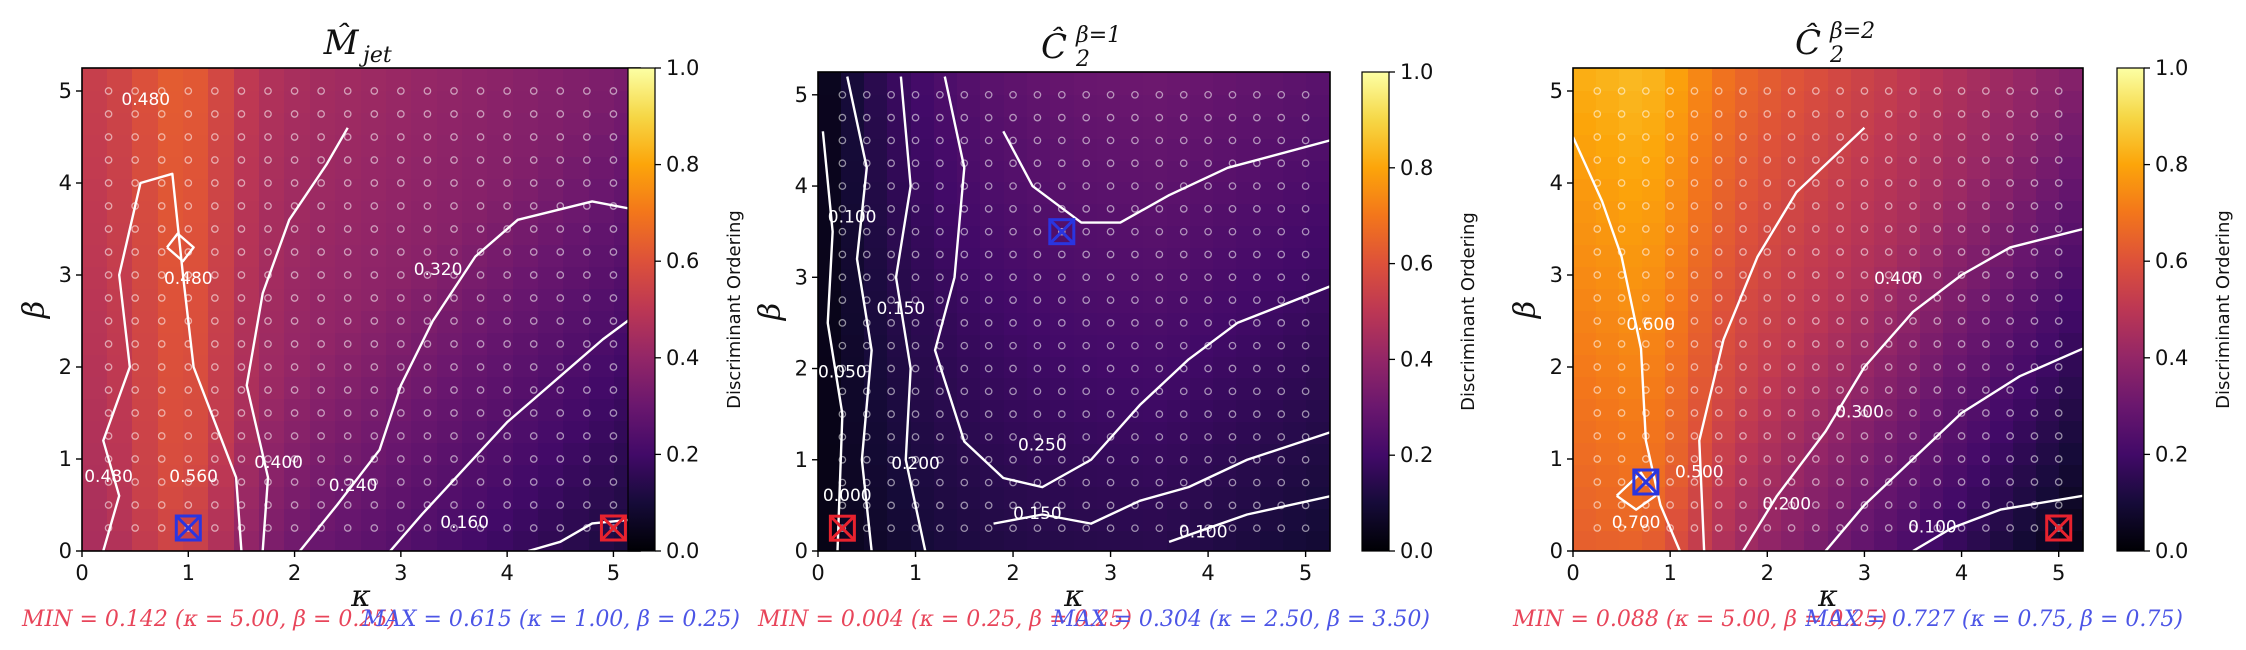 This screenshot has width=2246, height=650. I want to click on colorbar-tick-label: 0.4, so click(682, 358).